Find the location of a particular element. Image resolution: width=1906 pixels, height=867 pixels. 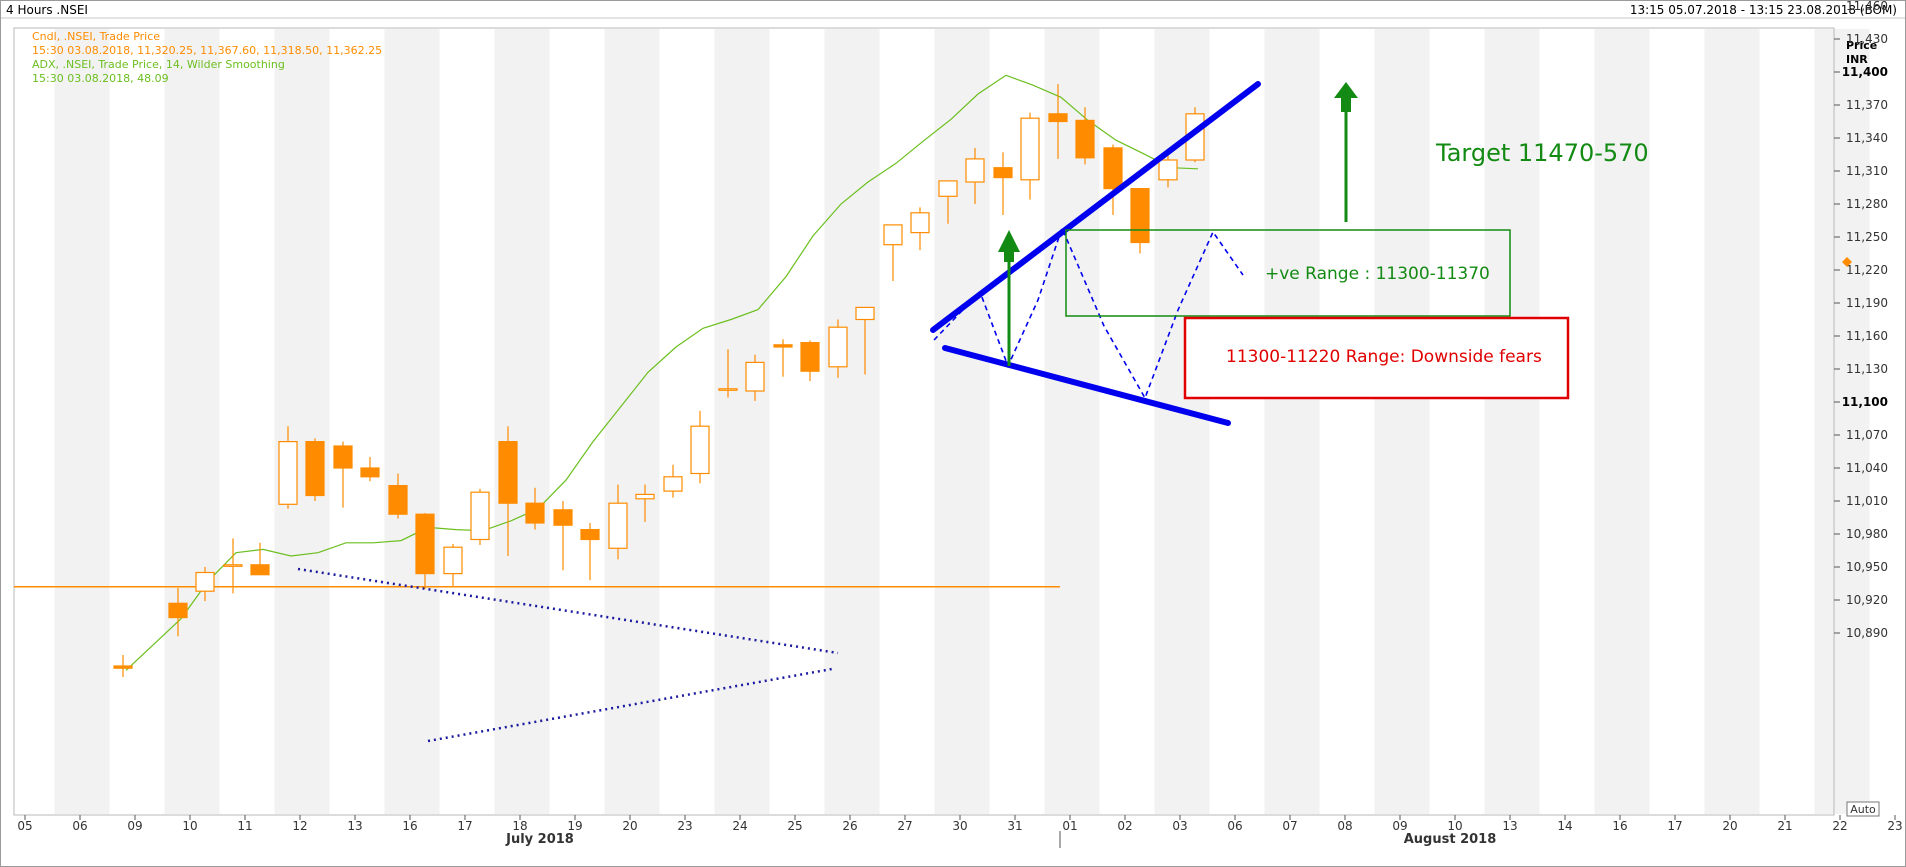

x-tick-label: 13 is located at coordinates (354, 826).